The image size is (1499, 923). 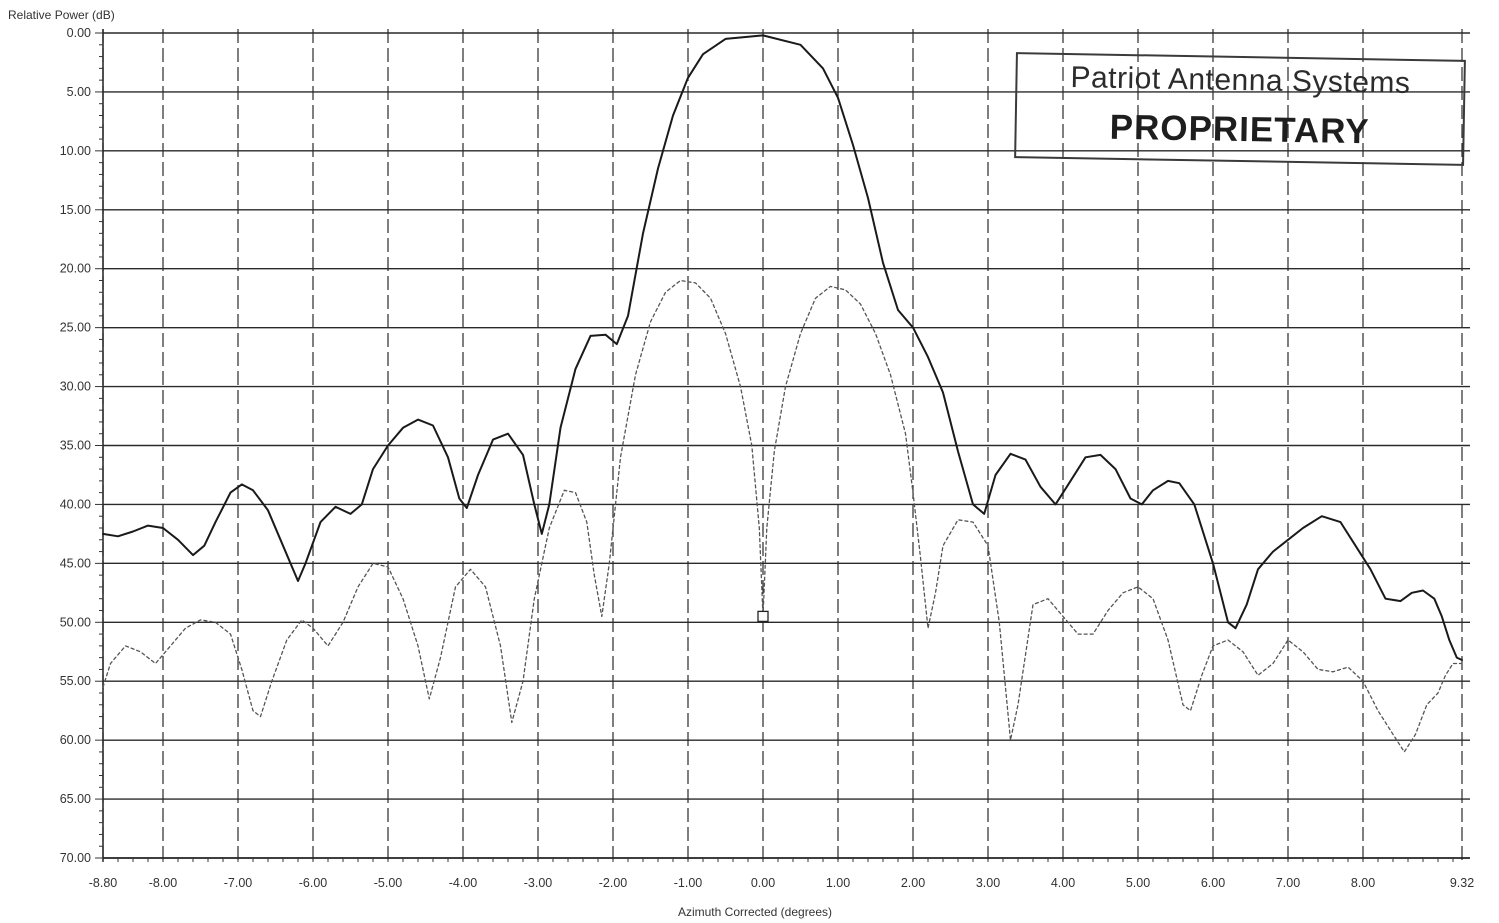 I want to click on x-axis-label: Azimuth Corrected (degrees), so click(x=755, y=912).